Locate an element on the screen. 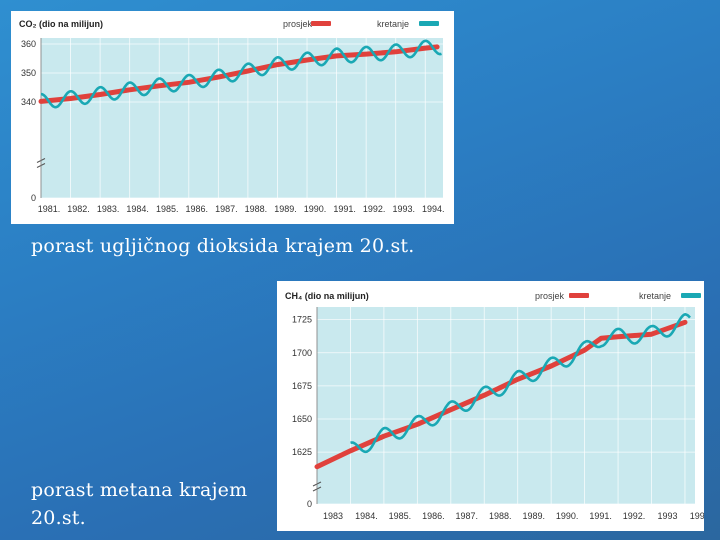 The height and width of the screenshot is (540, 720). co2-x-tick-label: 1990. is located at coordinates (315, 209).